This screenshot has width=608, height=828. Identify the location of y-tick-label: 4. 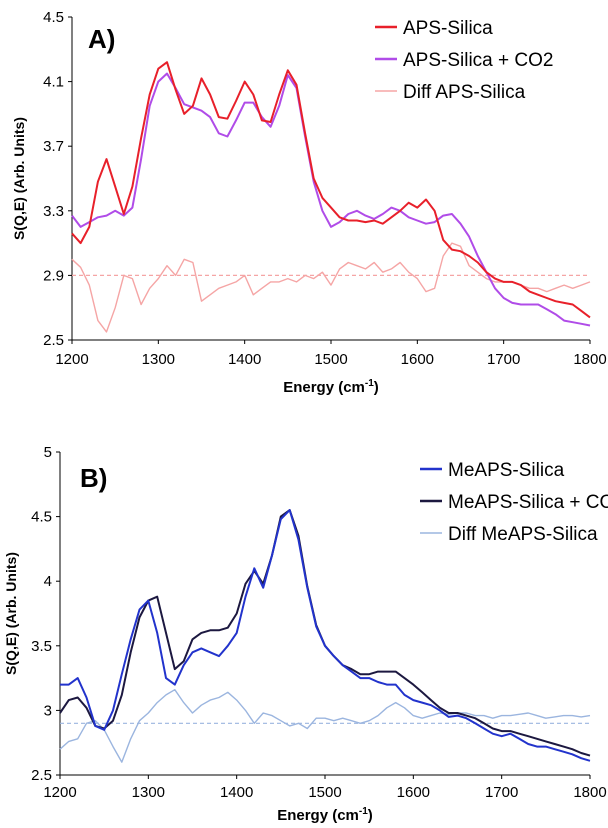
(48, 581).